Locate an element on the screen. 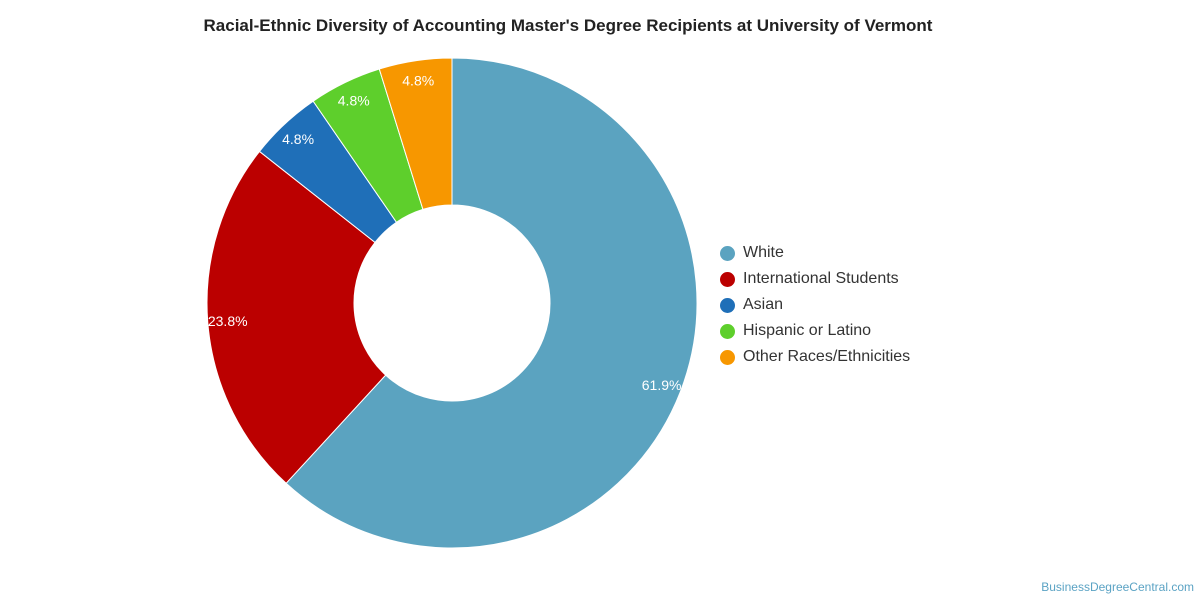 Image resolution: width=1200 pixels, height=600 pixels. slice-label-hispanic-or-latino: 4.8% is located at coordinates (354, 101).